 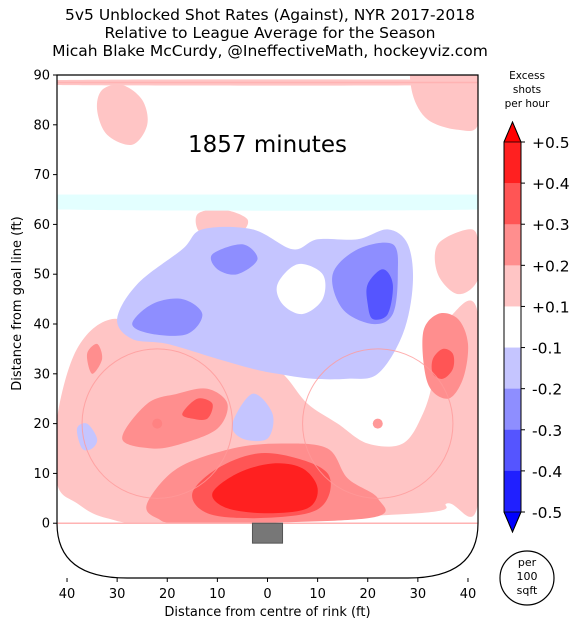 What do you see at coordinates (167, 594) in the screenshot?
I see `x-tick-label-2: 20` at bounding box center [167, 594].